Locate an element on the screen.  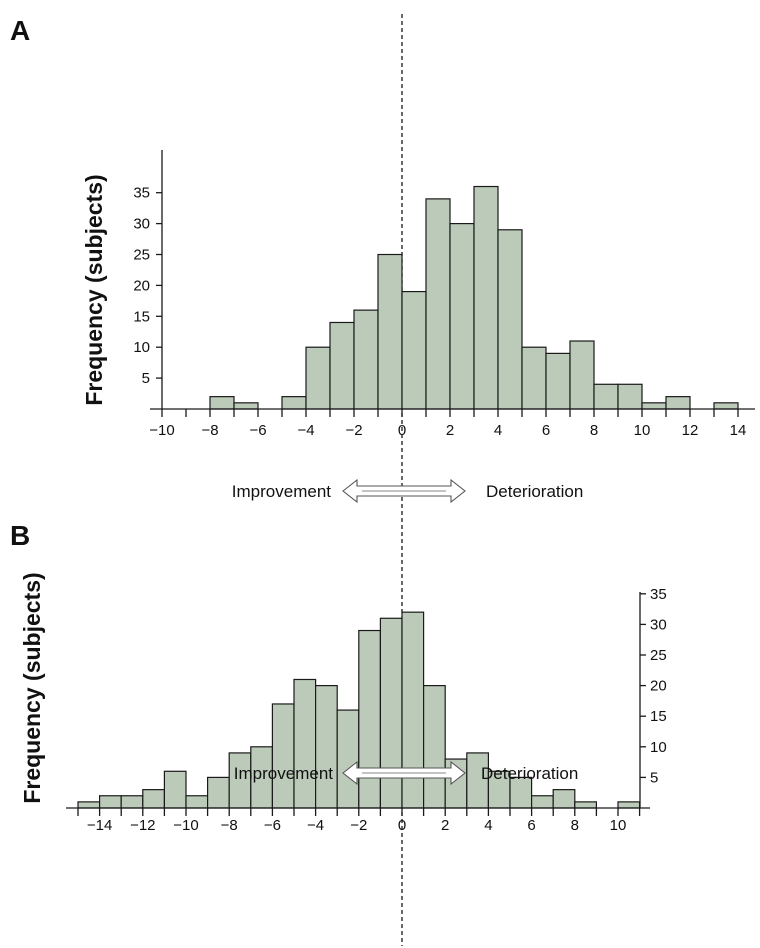
panel-a-y-tick-label: 30 is located at coordinates (141, 224).